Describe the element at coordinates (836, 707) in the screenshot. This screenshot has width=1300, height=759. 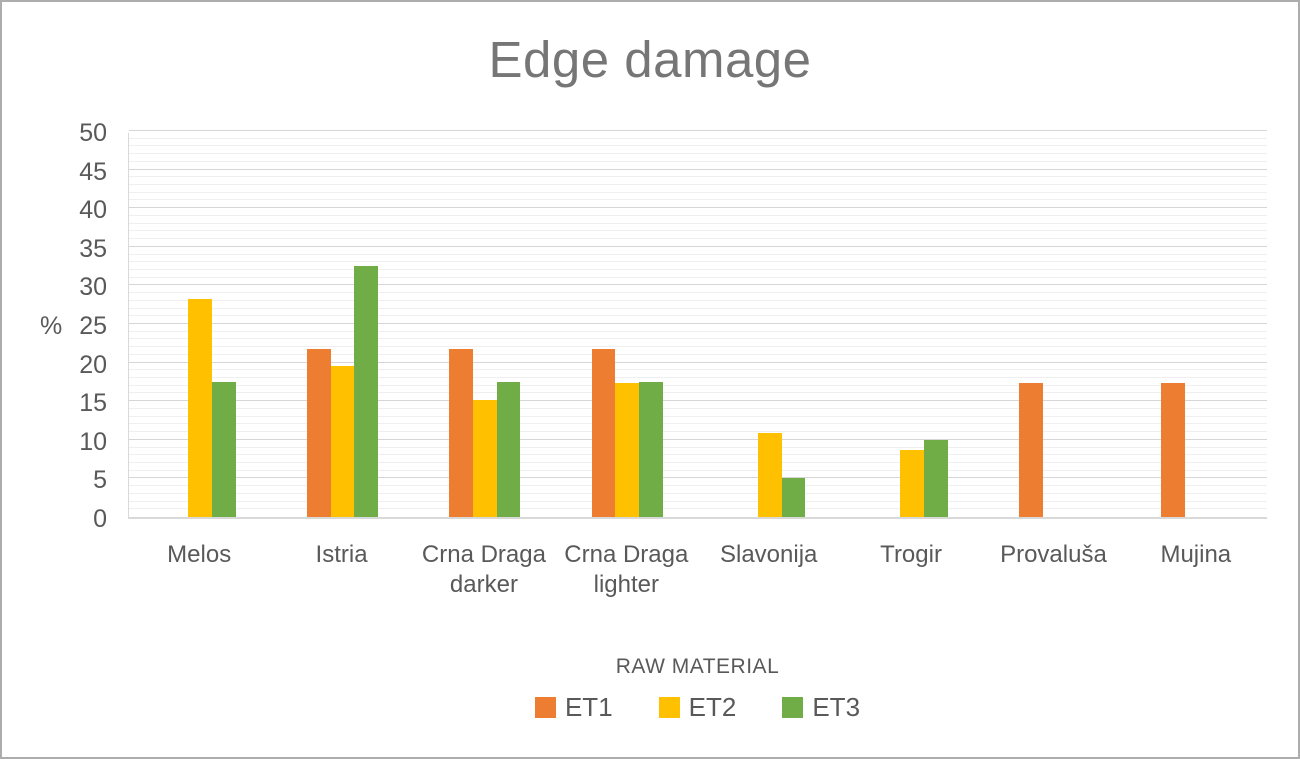
I see `legend-label-et3: ET3` at that location.